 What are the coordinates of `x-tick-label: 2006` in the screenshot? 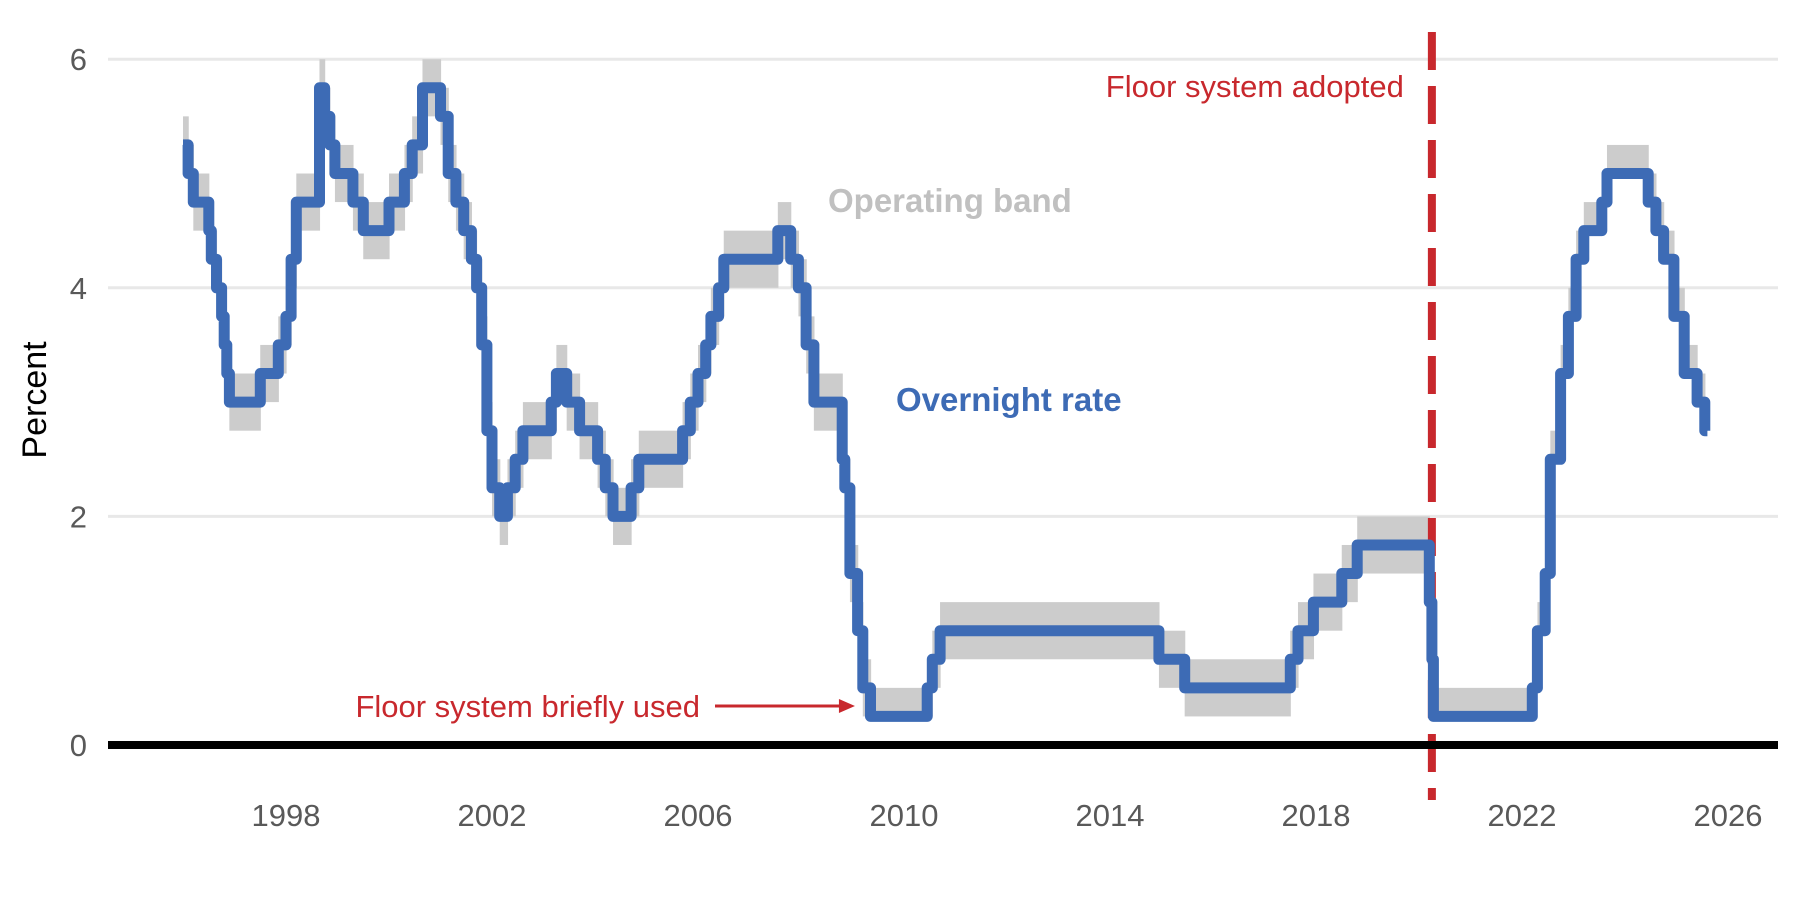 It's located at (698, 815).